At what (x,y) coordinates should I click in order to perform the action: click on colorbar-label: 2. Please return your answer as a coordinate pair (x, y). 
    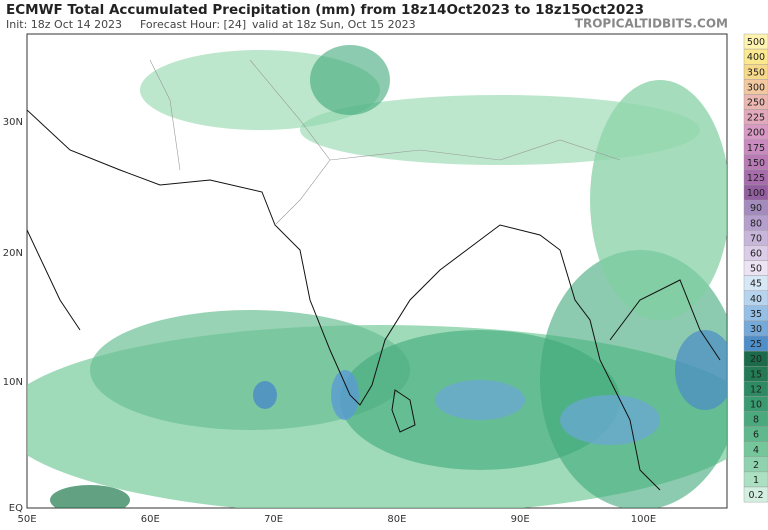
    Looking at the image, I should click on (756, 465).